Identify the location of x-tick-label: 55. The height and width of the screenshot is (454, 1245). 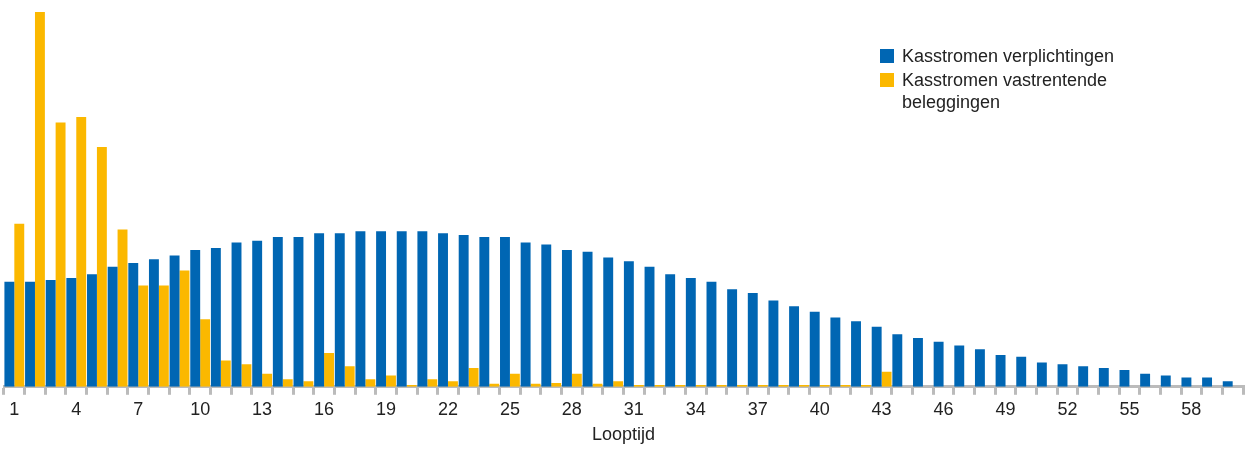
(1129, 408).